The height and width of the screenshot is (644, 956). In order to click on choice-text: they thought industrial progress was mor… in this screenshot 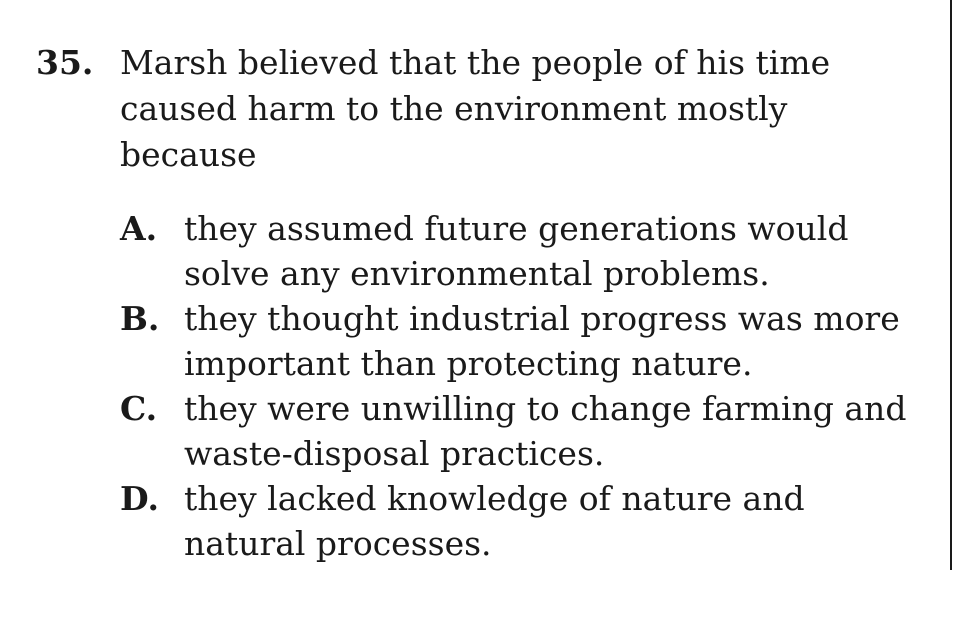, I will do `click(542, 341)`.